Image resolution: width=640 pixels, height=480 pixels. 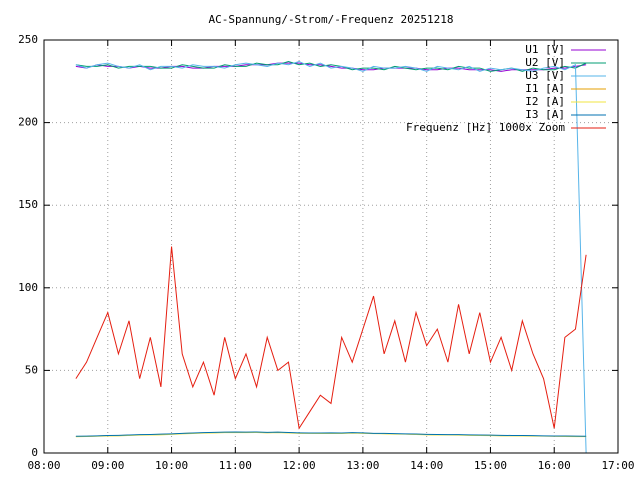 I want to click on legend-label: Frequenz [Hz] 1000x Zoom, so click(x=485, y=127).